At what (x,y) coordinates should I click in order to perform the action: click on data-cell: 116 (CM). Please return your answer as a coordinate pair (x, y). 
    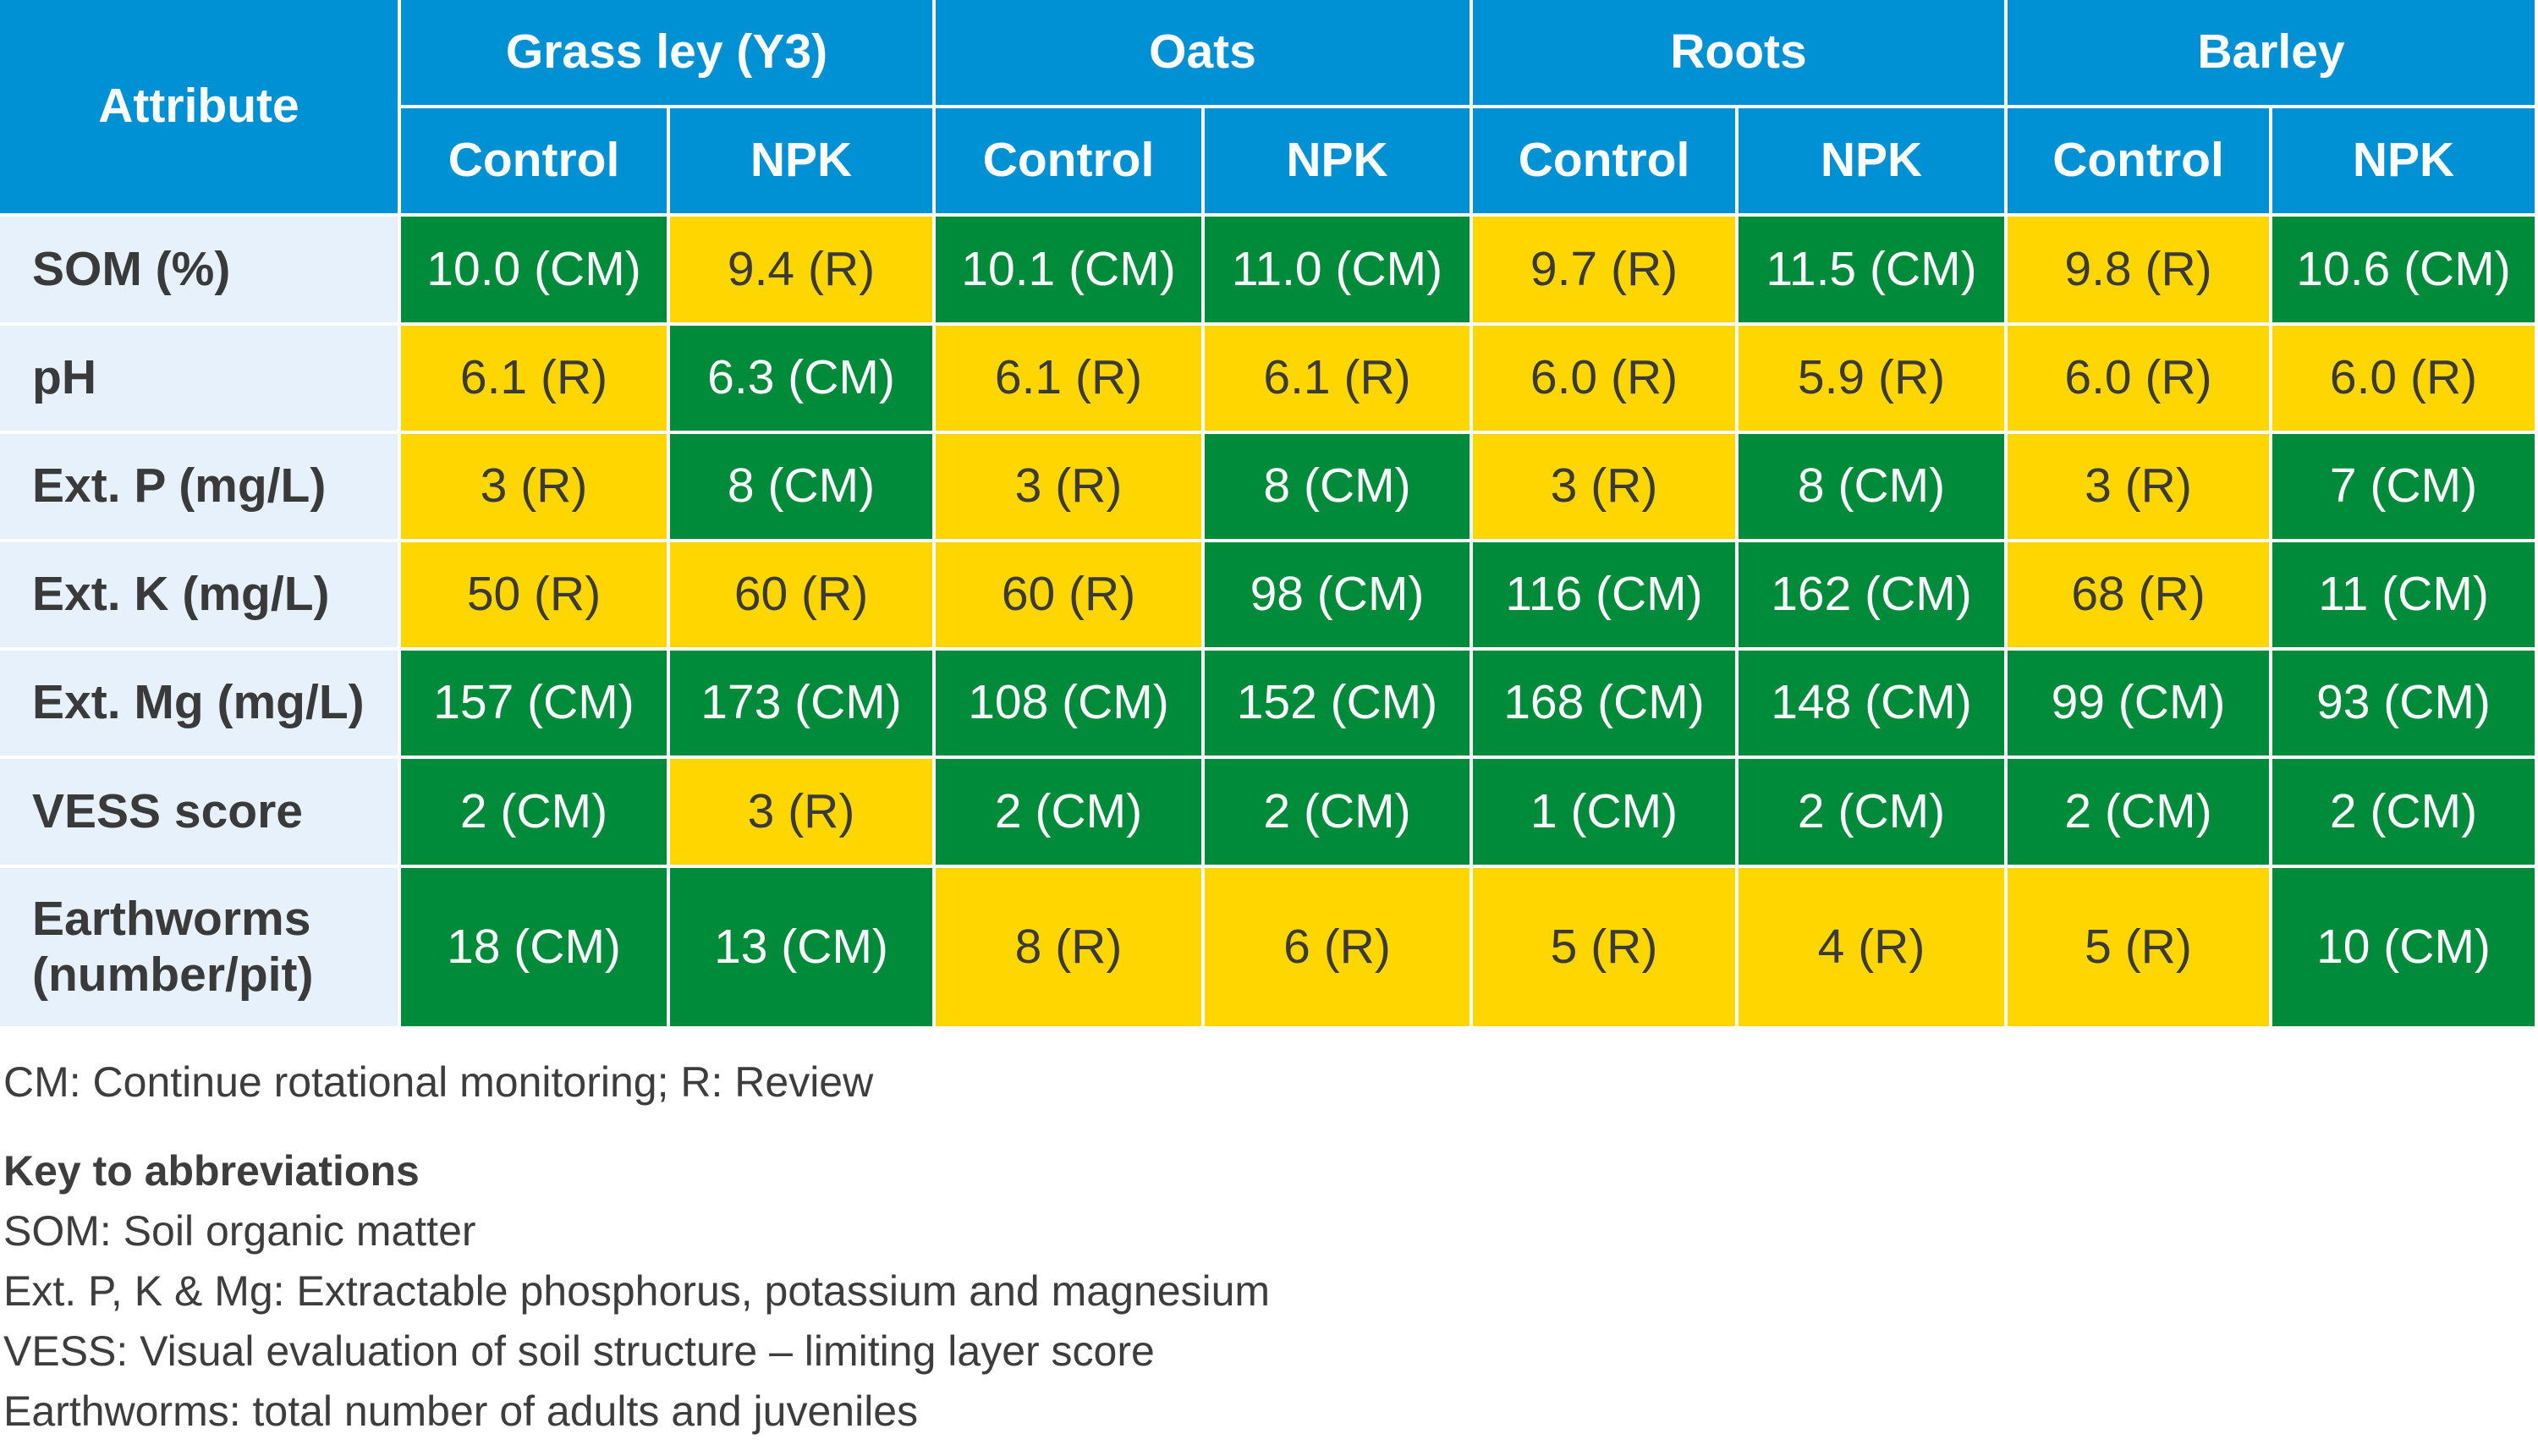
    Looking at the image, I should click on (1606, 597).